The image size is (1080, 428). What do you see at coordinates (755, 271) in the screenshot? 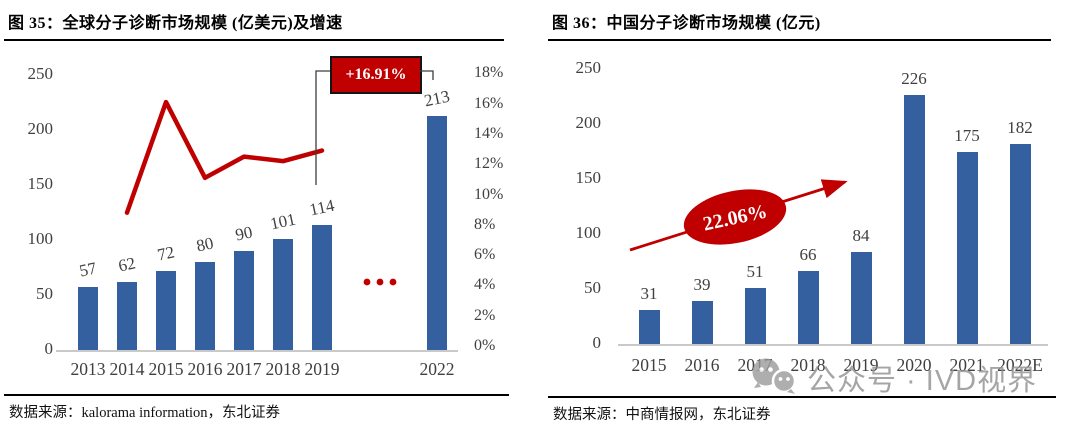
I see `bar-value-label: 51` at bounding box center [755, 271].